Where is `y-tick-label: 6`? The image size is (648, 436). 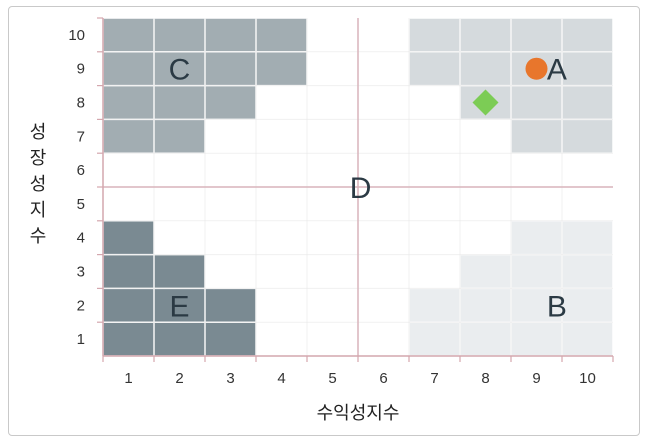 y-tick-label: 6 is located at coordinates (81, 170).